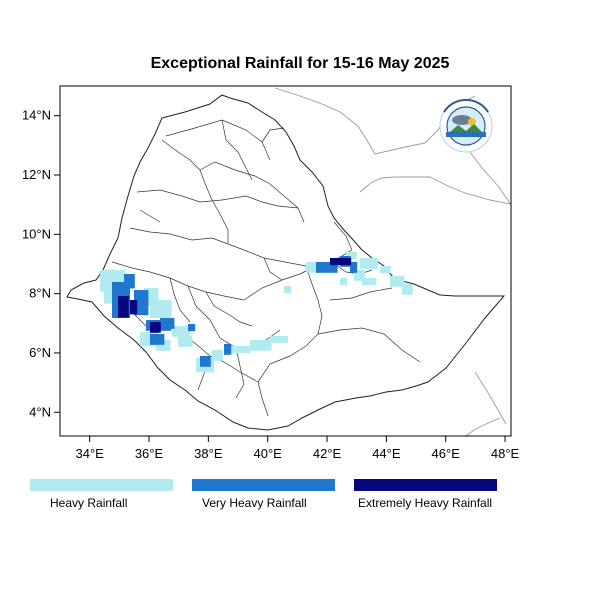  What do you see at coordinates (256, 312) in the screenshot?
I see `rainfall-layer` at bounding box center [256, 312].